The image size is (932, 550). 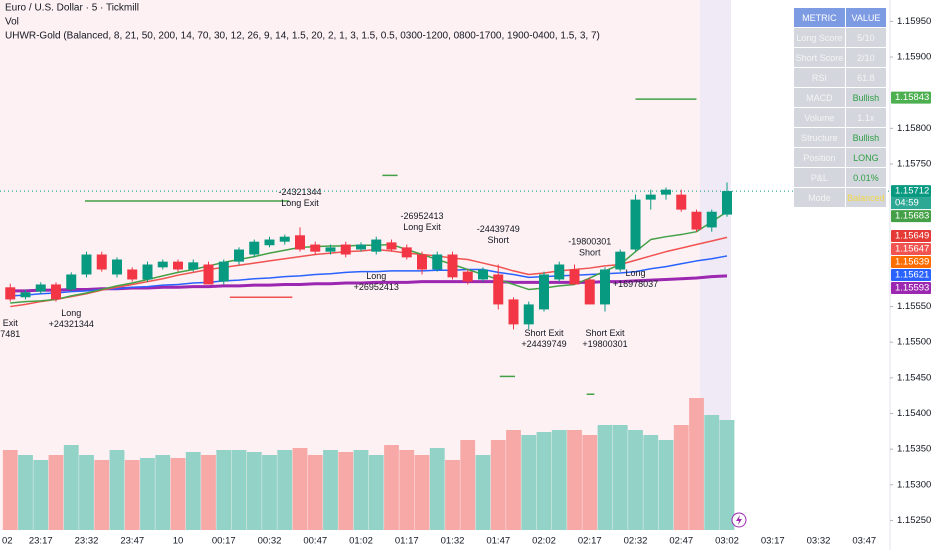 I want to click on signal-label: -19800301, so click(x=589, y=242).